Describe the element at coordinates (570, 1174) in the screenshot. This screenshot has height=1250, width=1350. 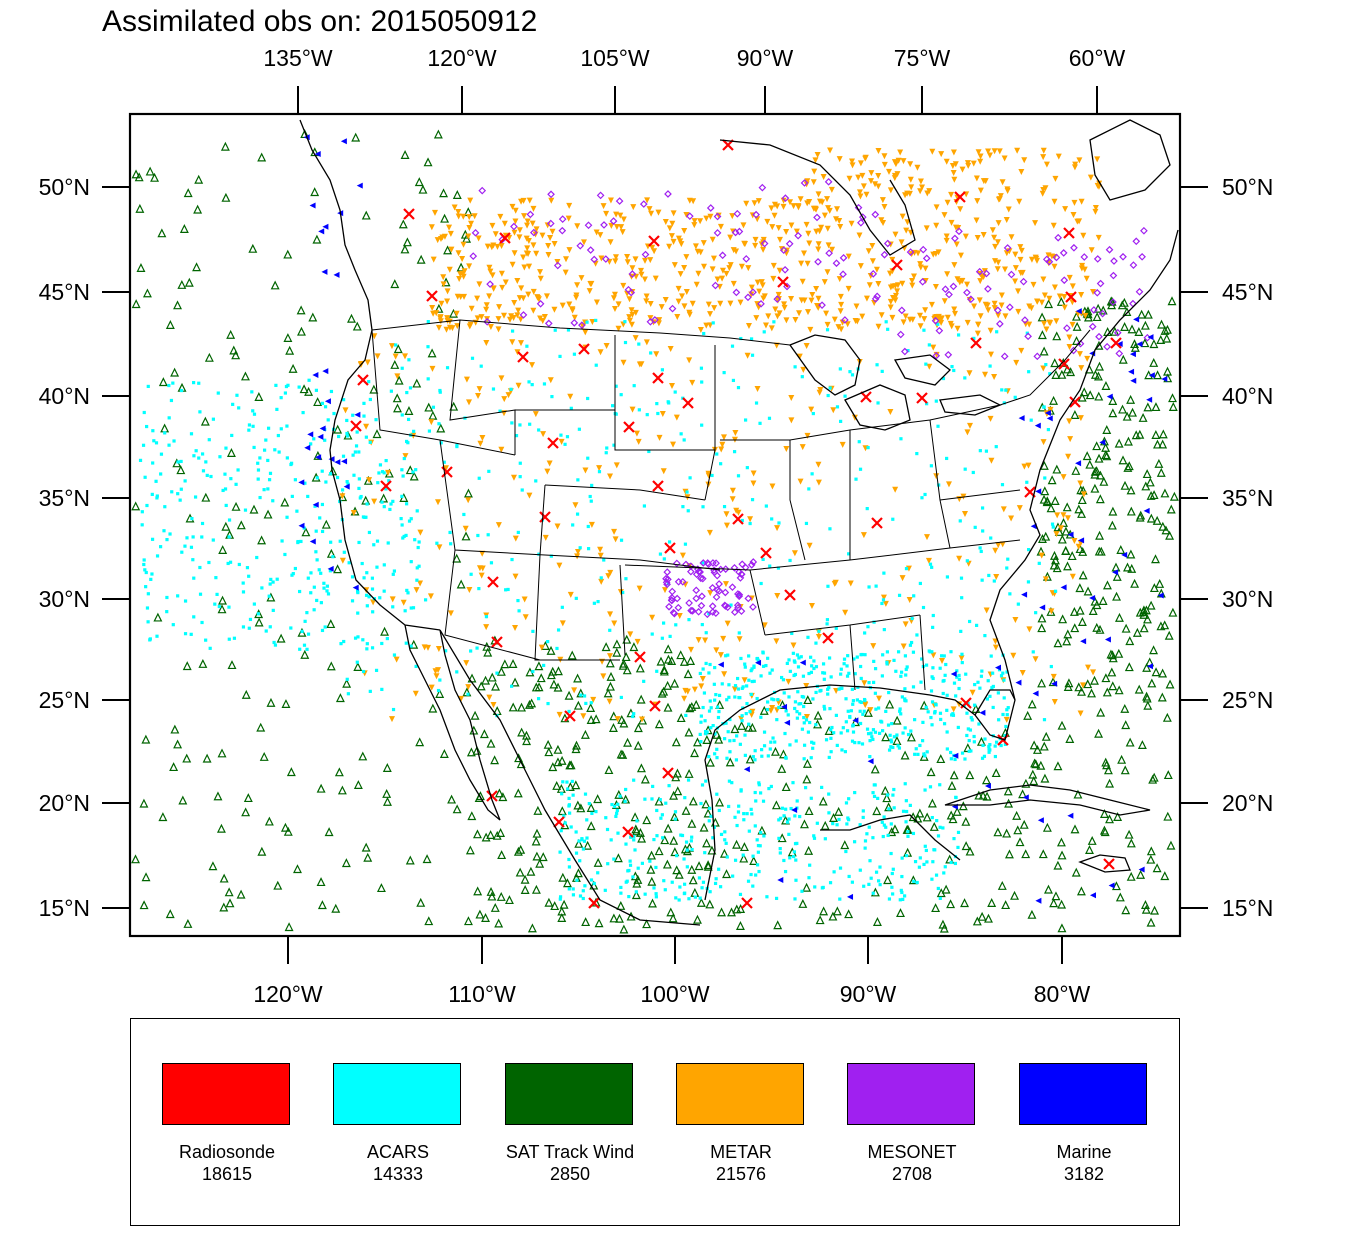
I see `legend-count: 2850` at that location.